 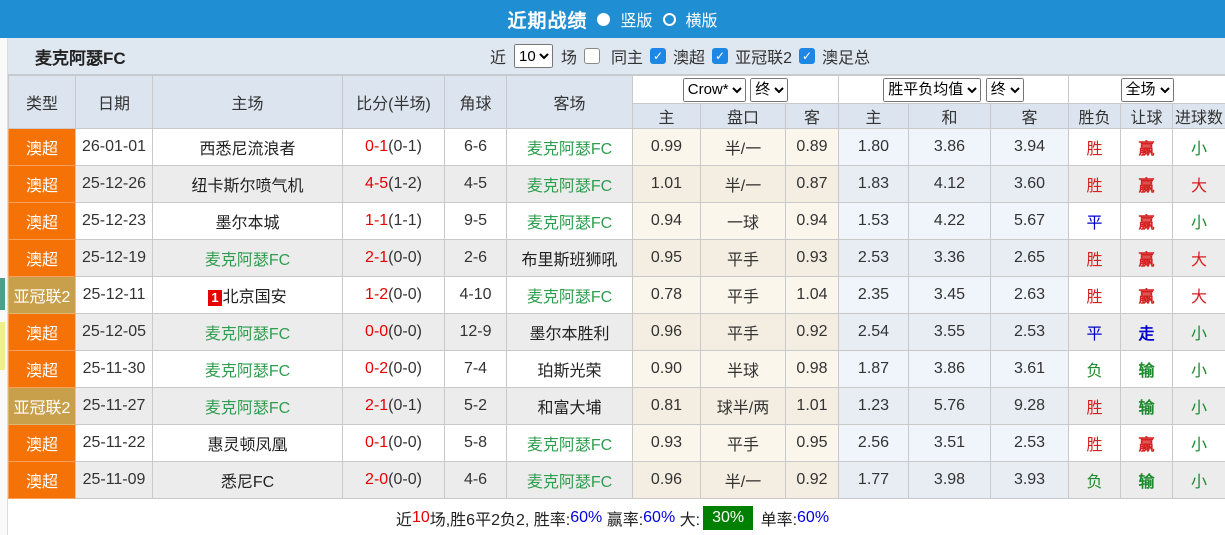 I want to click on odds-away-cell: 0.98, so click(x=812, y=369).